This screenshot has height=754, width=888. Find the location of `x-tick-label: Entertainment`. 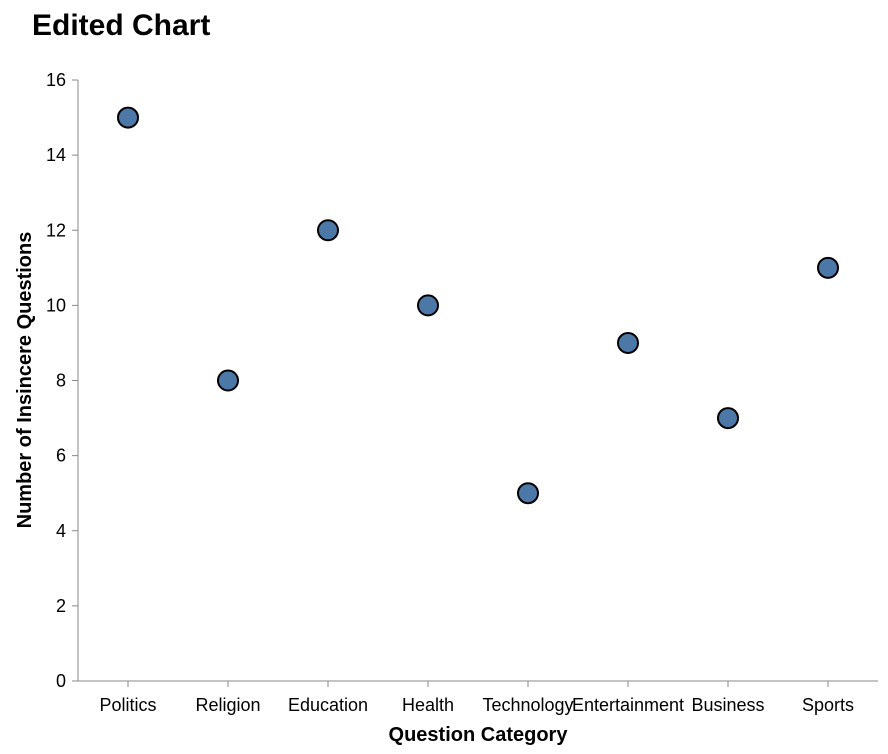

x-tick-label: Entertainment is located at coordinates (628, 705).